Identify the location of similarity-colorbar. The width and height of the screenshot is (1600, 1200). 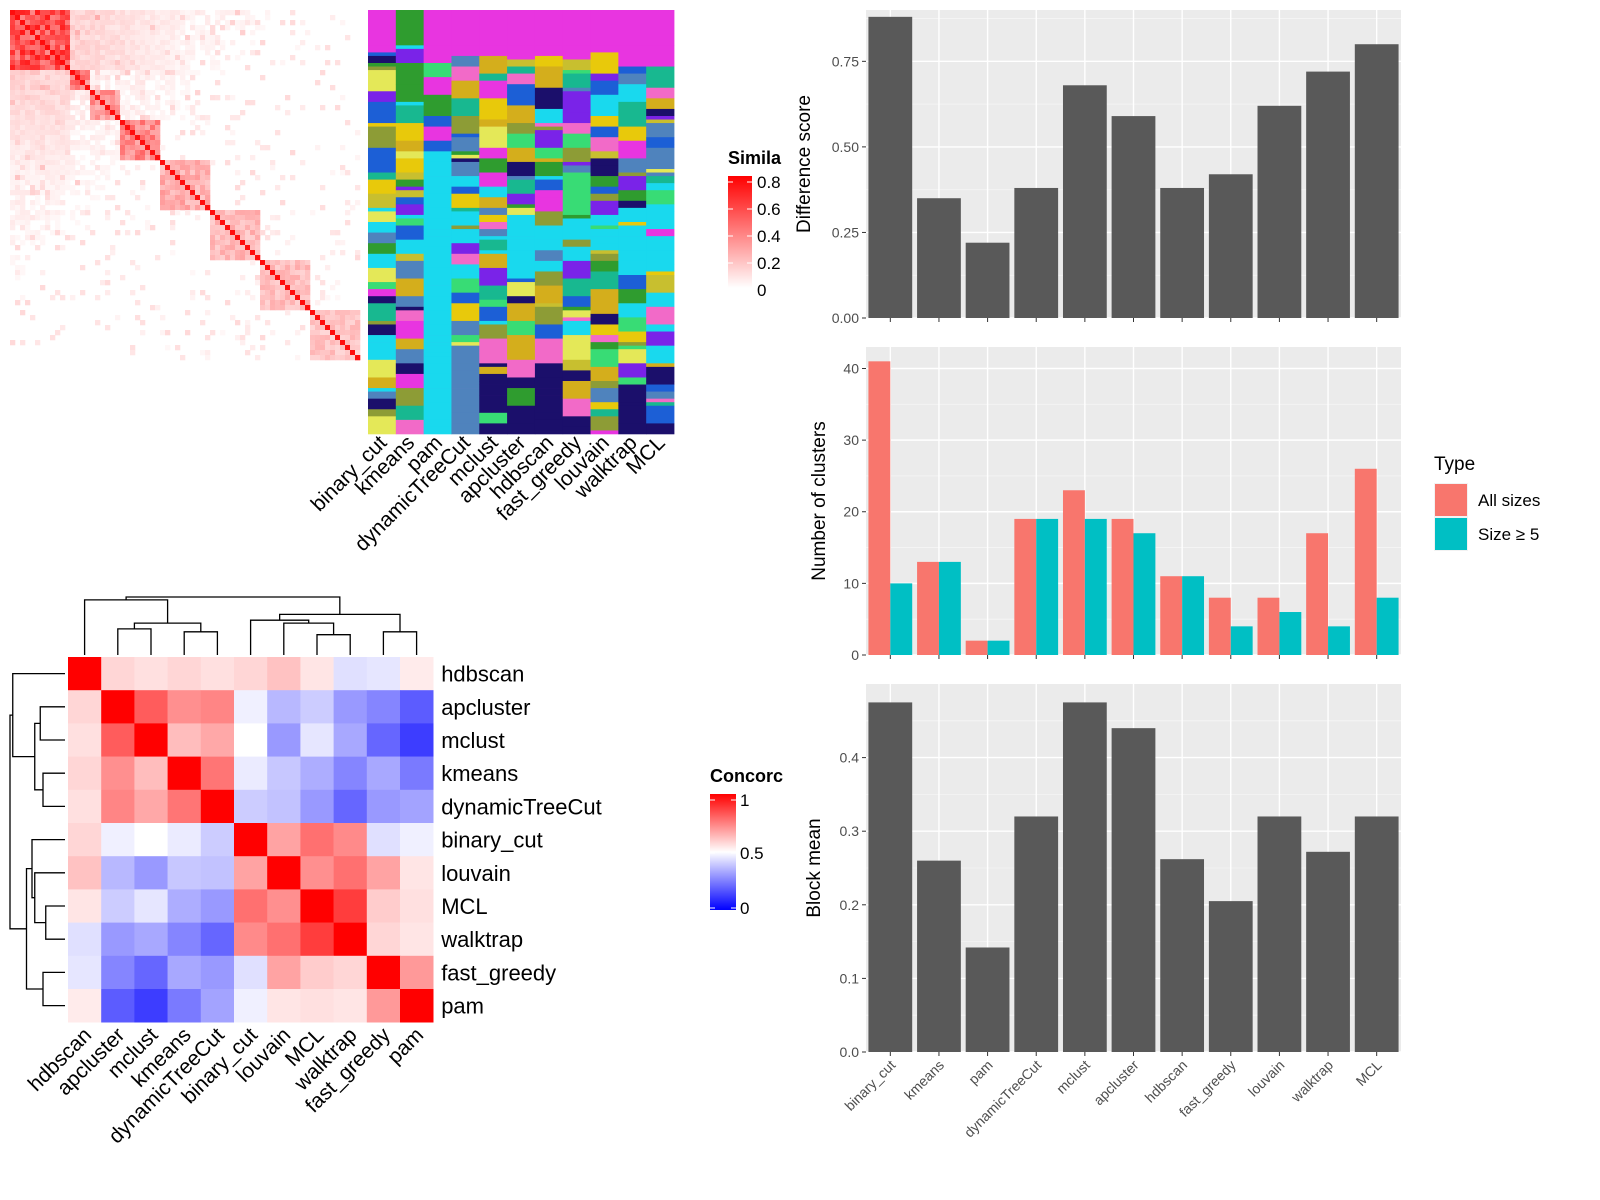
(740, 232).